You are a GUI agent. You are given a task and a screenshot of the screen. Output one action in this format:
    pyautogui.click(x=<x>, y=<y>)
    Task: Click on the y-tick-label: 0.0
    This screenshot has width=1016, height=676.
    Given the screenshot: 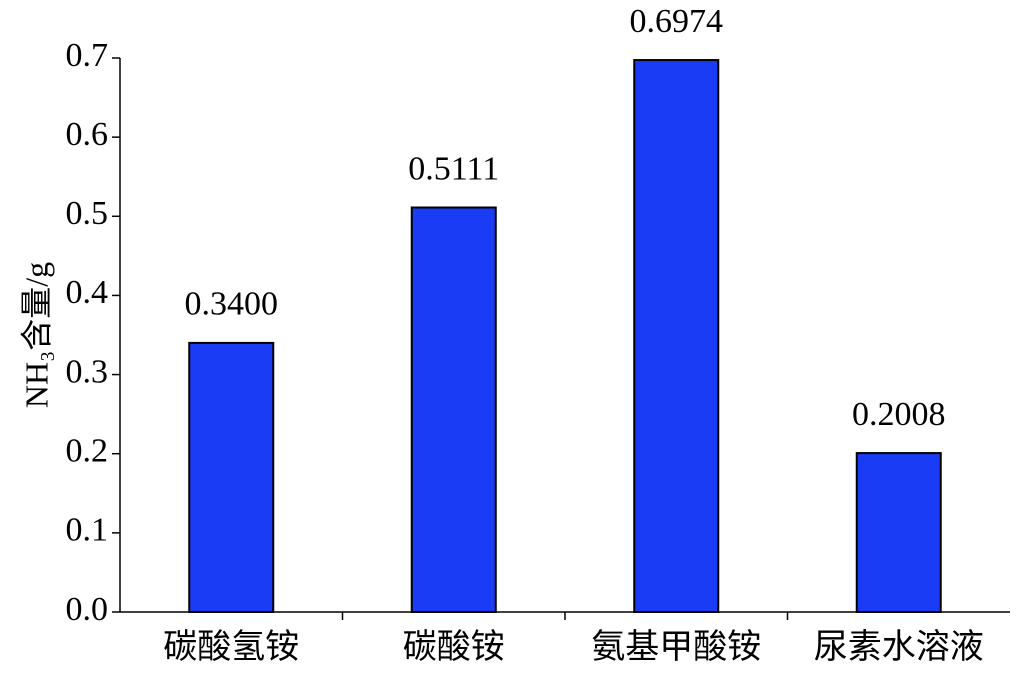 What is the action you would take?
    pyautogui.click(x=87, y=609)
    